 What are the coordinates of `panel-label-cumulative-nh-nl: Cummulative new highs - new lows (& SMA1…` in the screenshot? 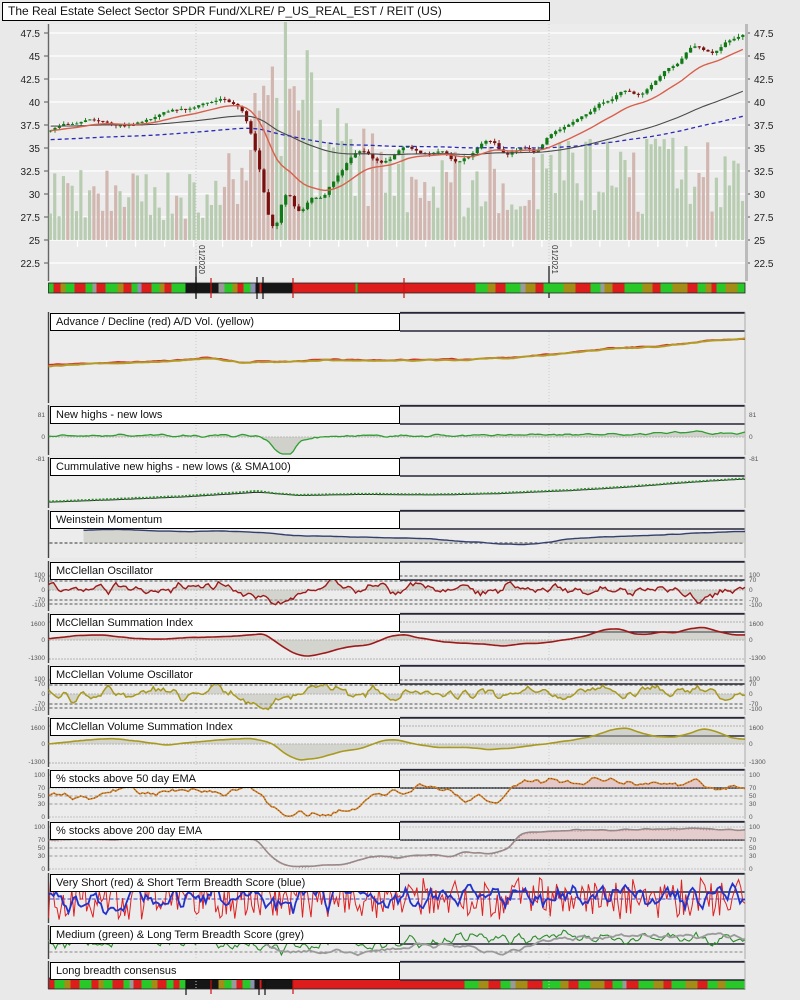 It's located at (225, 467).